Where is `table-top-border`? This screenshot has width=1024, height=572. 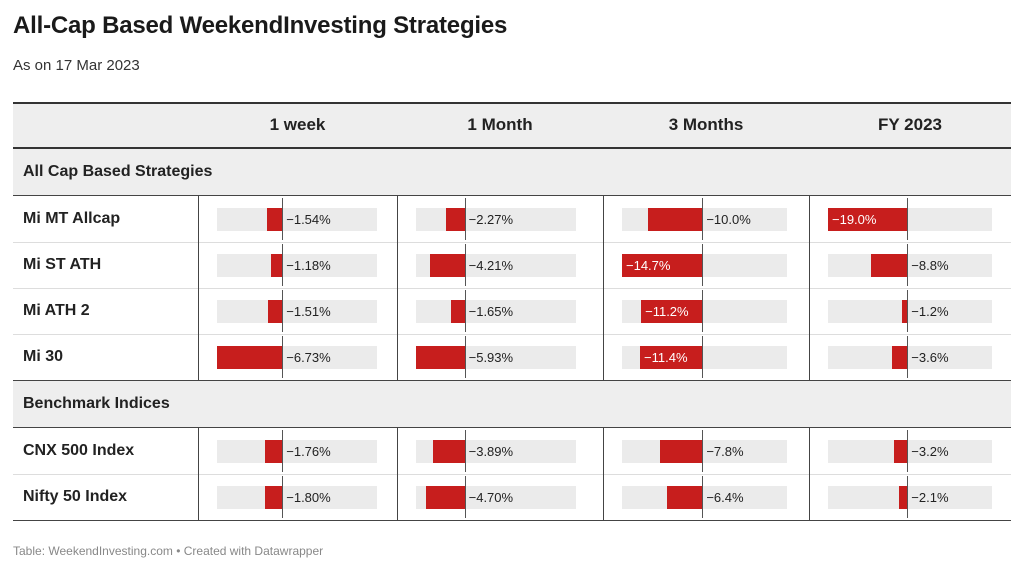 table-top-border is located at coordinates (512, 103).